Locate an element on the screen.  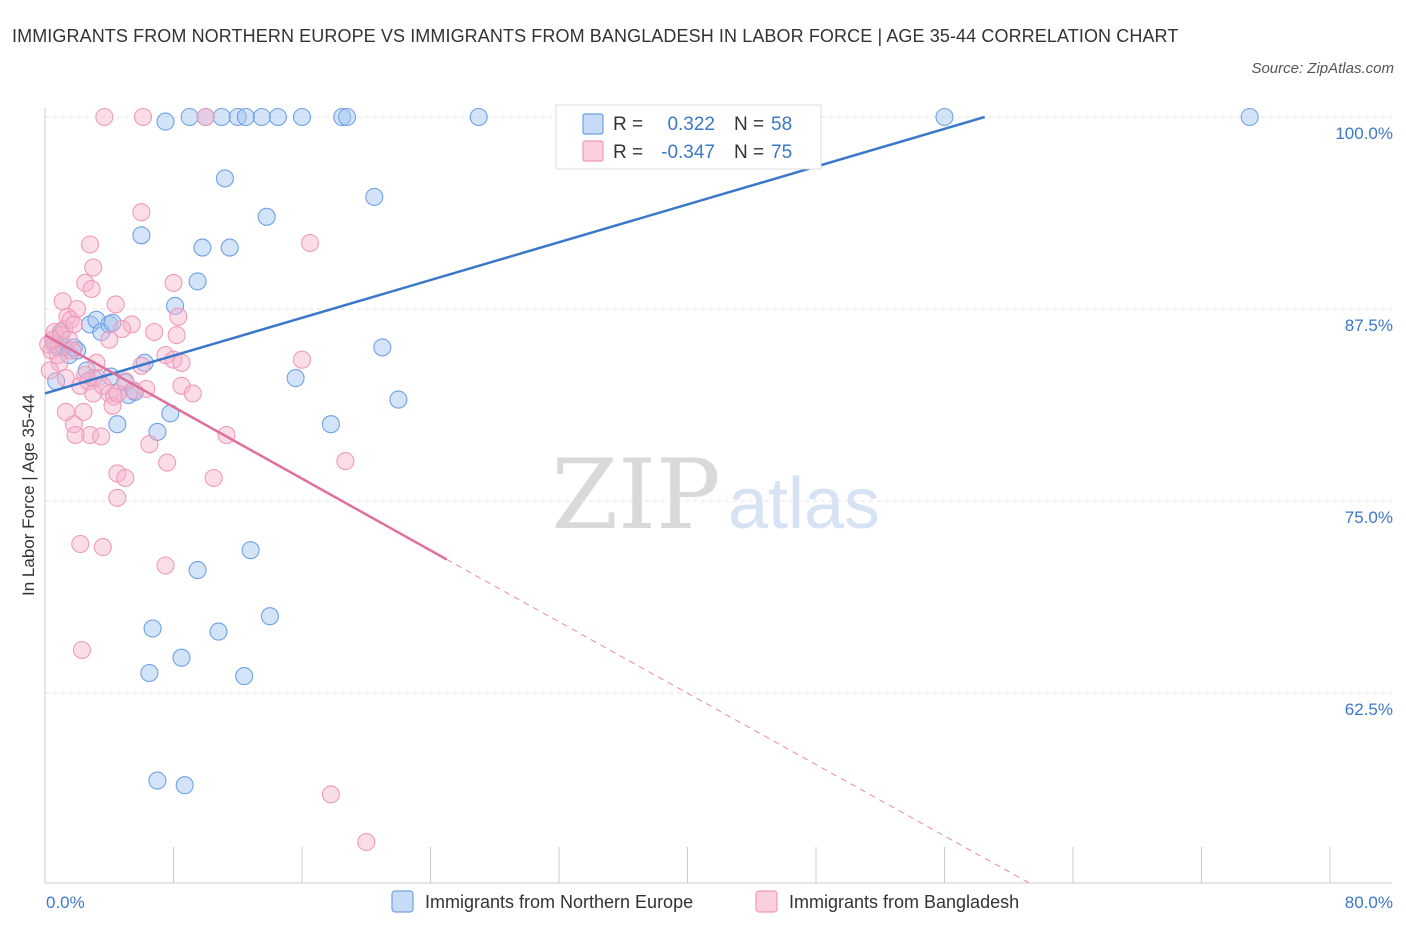
legend-swatch-bangladesh is located at coordinates (766, 901).